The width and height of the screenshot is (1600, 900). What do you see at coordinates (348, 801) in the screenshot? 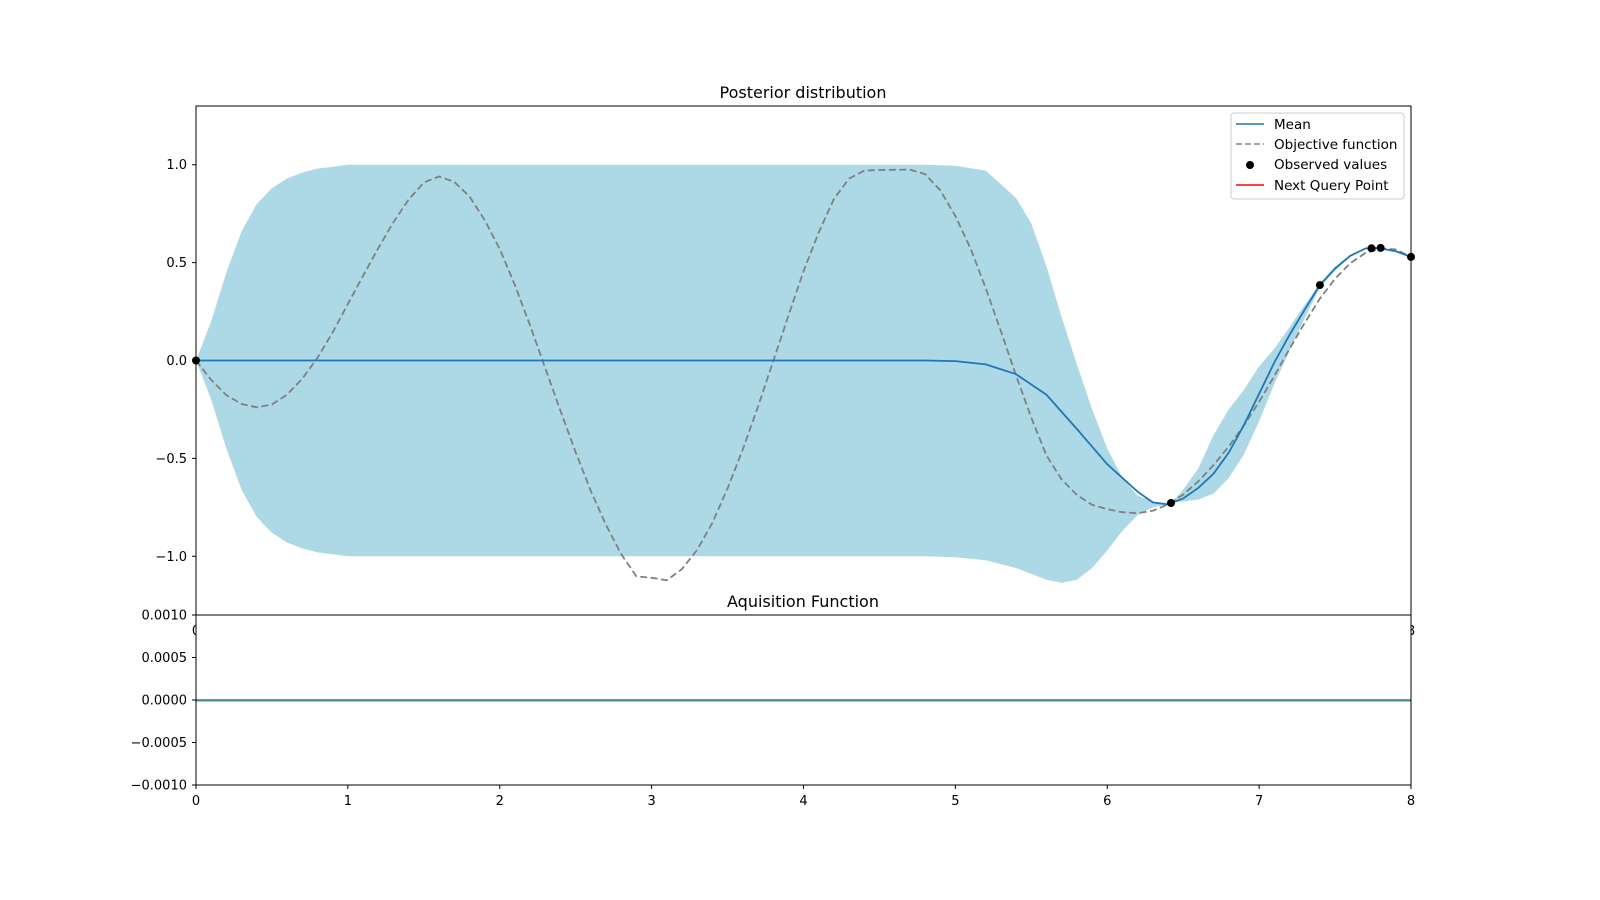
I see `acquisition-x-tick-label: 1` at bounding box center [348, 801].